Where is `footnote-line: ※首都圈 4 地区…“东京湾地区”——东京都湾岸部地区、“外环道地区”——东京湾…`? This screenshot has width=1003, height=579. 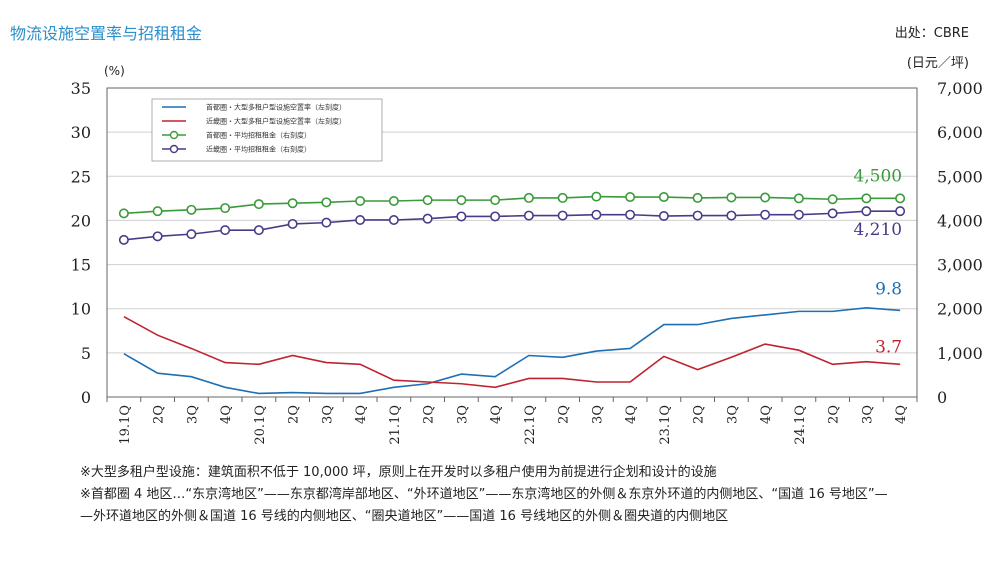
footnote-line: ※首都圈 4 地区…“东京湾地区”——东京都湾岸部地区、“外环道地区”——东京湾… is located at coordinates (484, 494).